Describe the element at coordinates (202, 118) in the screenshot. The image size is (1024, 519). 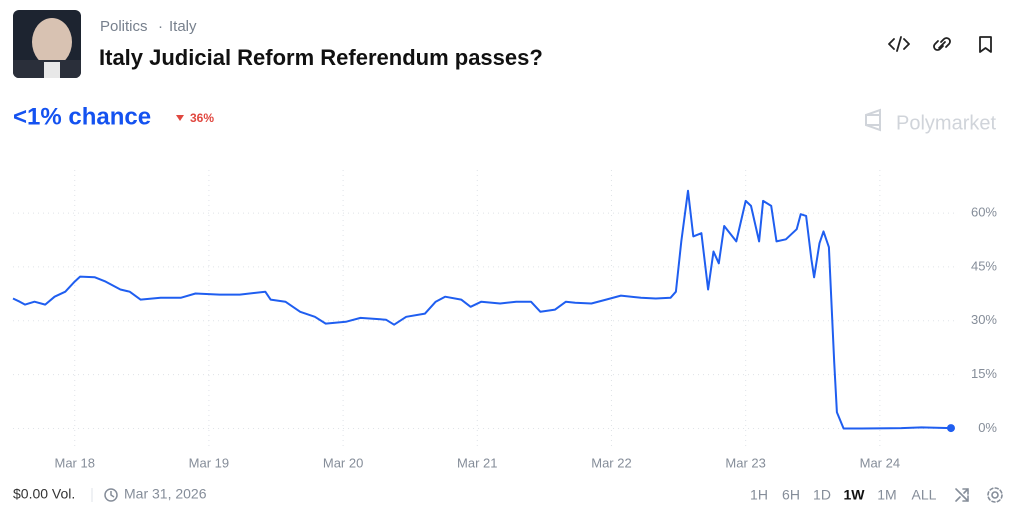
I see `chance-change: 36%` at that location.